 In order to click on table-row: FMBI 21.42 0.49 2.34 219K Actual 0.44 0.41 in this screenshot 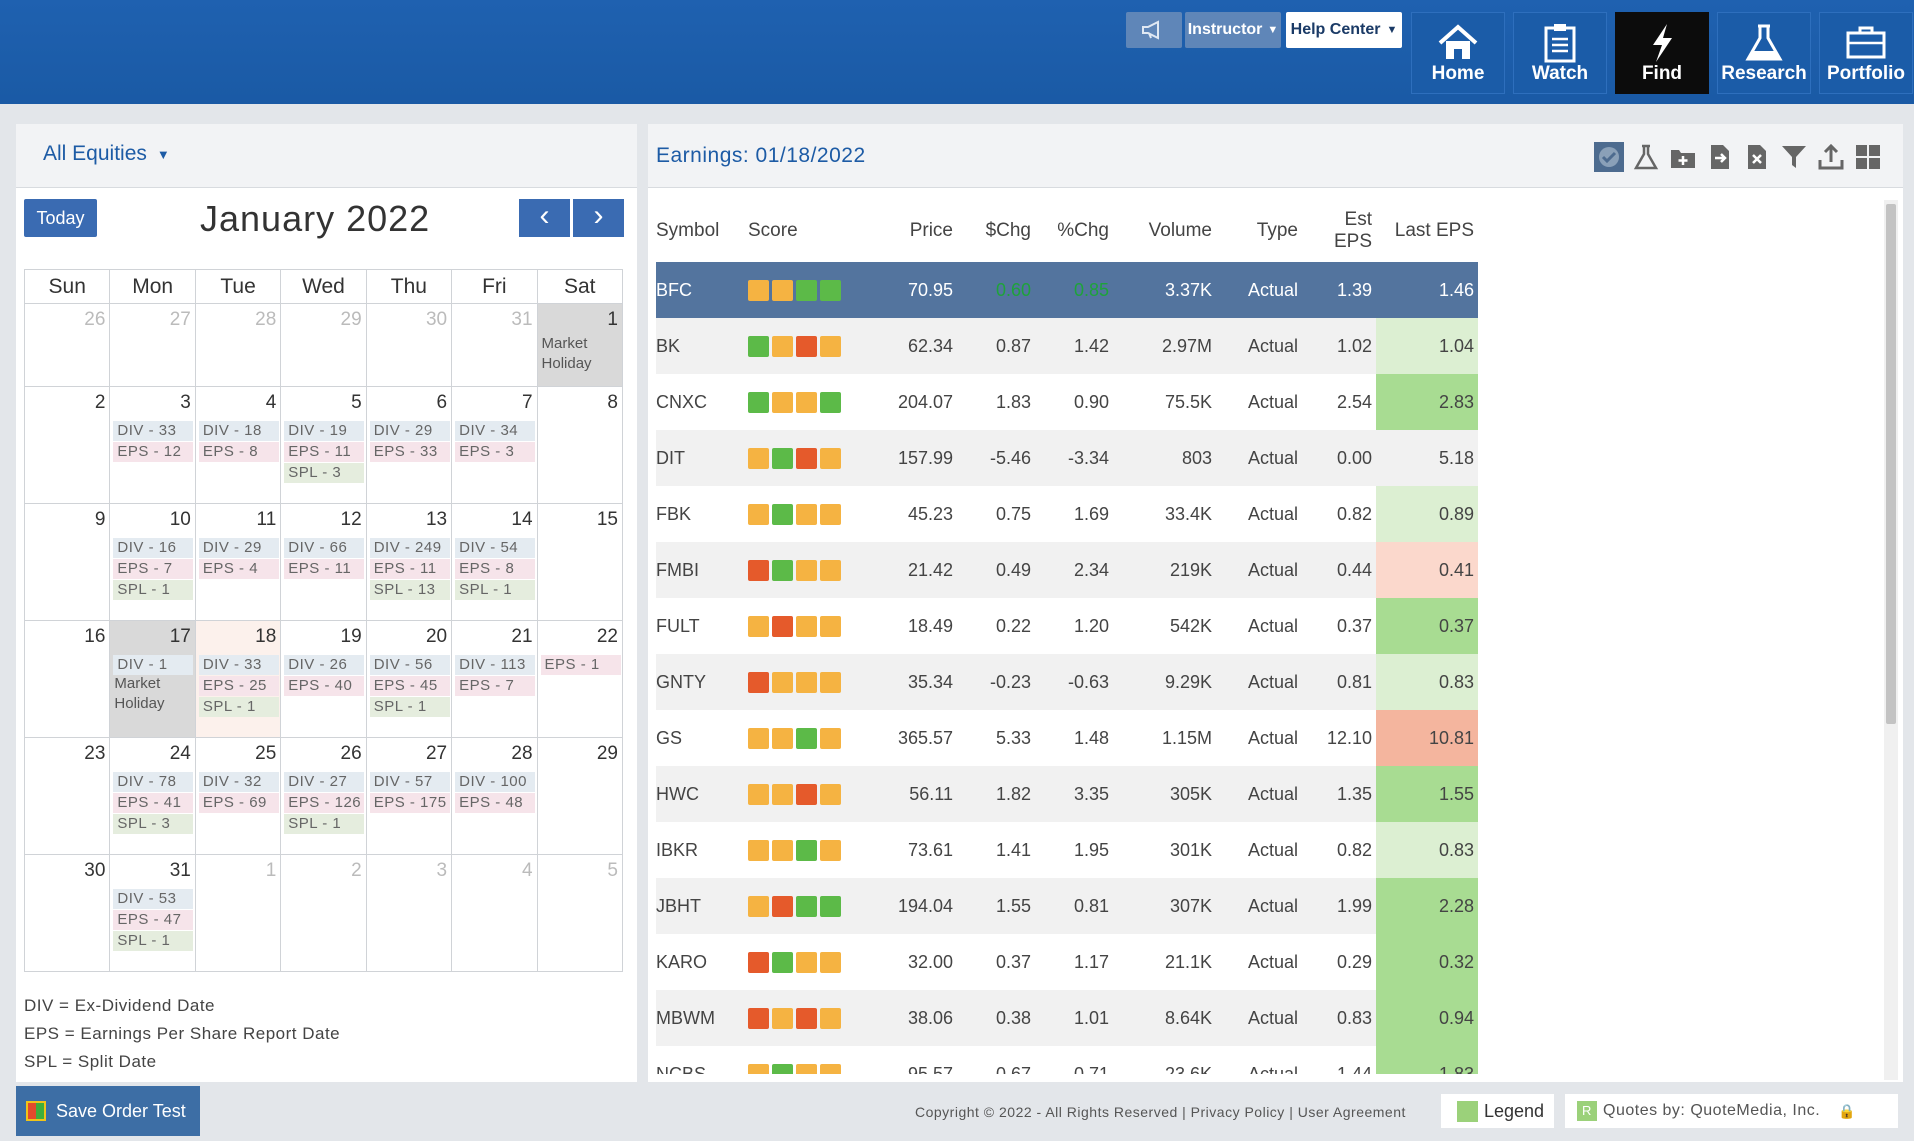, I will do `click(1067, 570)`.